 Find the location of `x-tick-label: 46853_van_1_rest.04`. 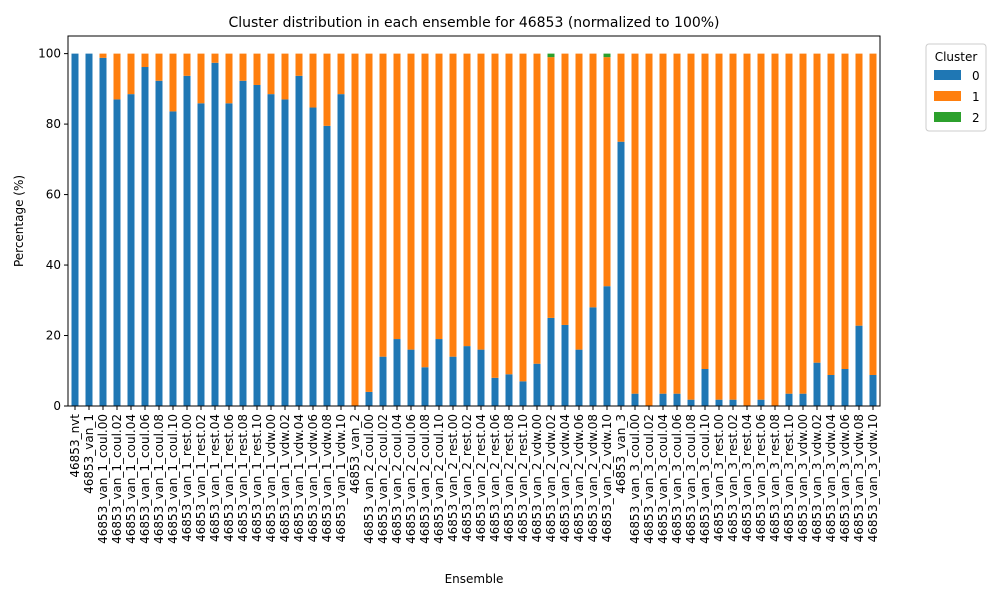

x-tick-label: 46853_van_1_rest.04 is located at coordinates (215, 478).